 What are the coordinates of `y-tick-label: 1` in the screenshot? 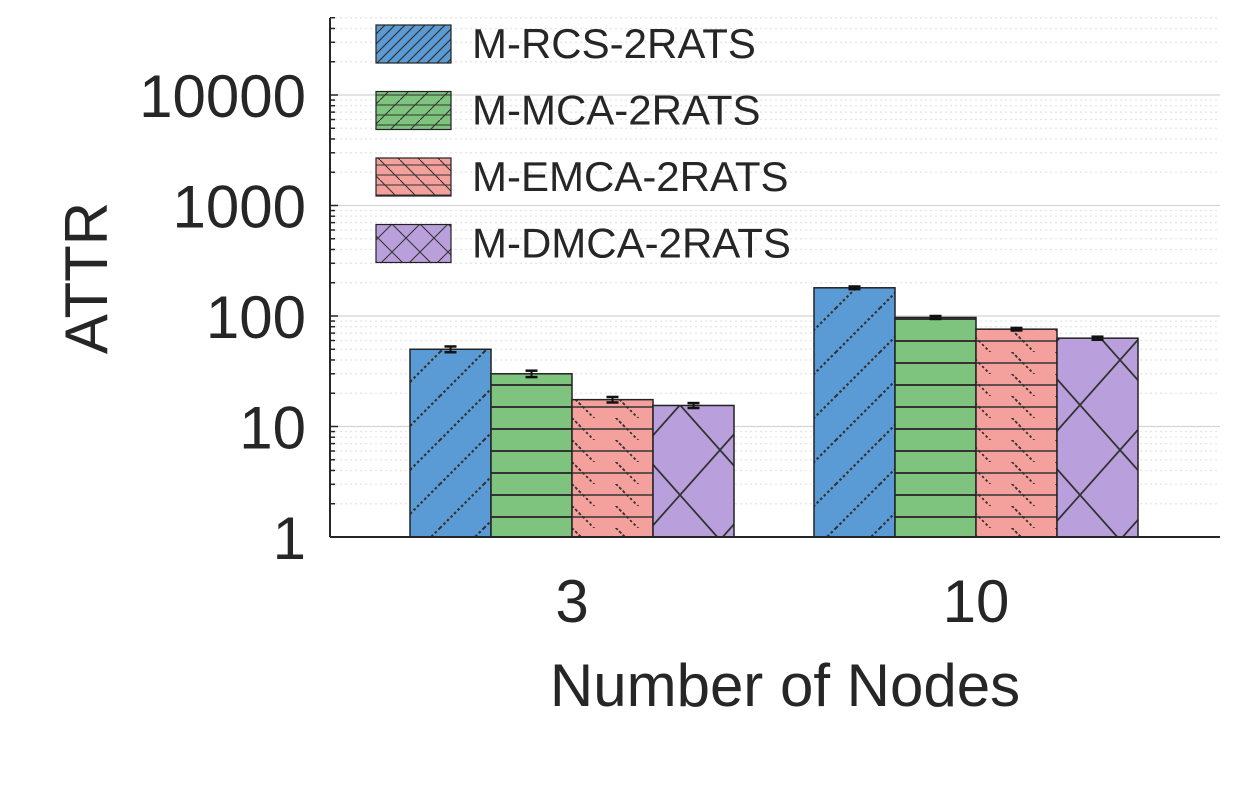 It's located at (289, 538).